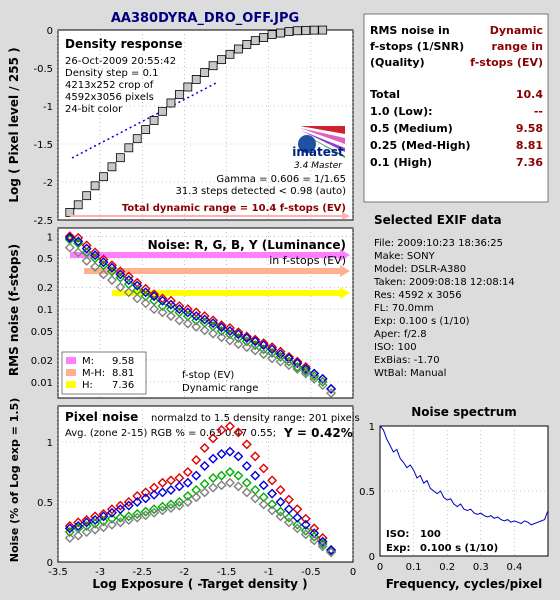 The image size is (560, 600). Describe the element at coordinates (345, 293) in the screenshot. I see `band-high-arrow` at that location.